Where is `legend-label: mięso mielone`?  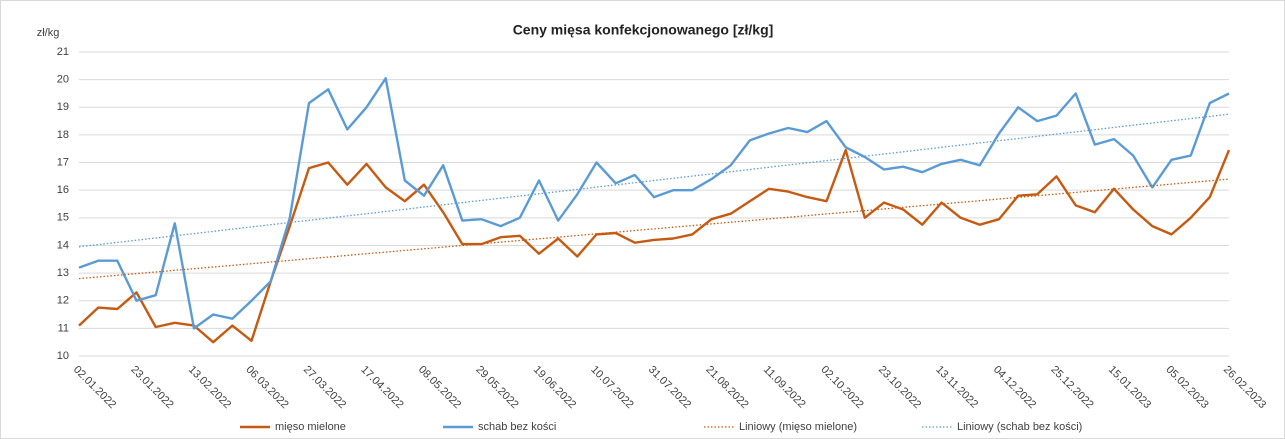
legend-label: mięso mielone is located at coordinates (310, 427).